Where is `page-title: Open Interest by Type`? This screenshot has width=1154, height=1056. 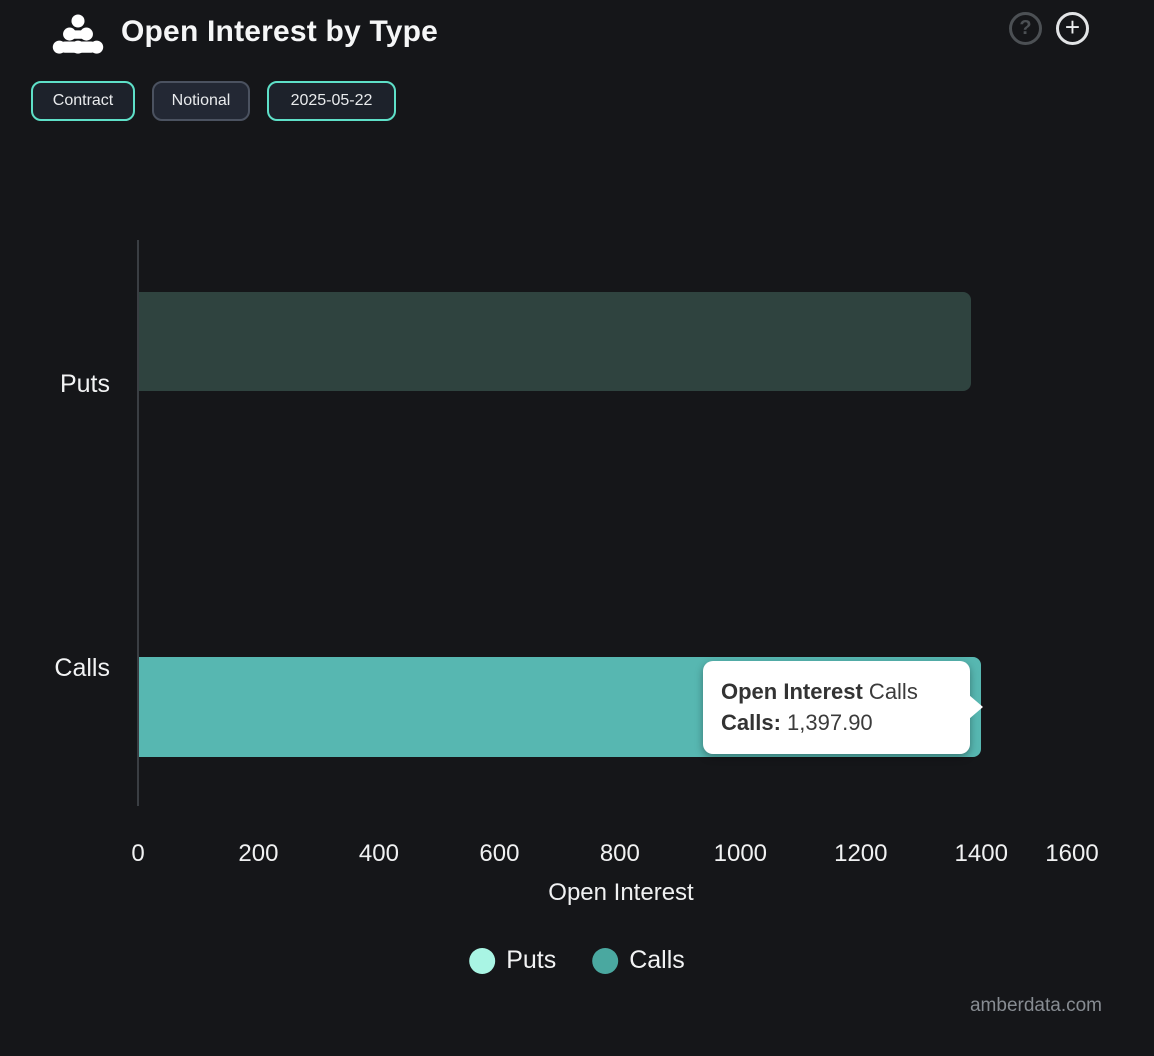 page-title: Open Interest by Type is located at coordinates (280, 31).